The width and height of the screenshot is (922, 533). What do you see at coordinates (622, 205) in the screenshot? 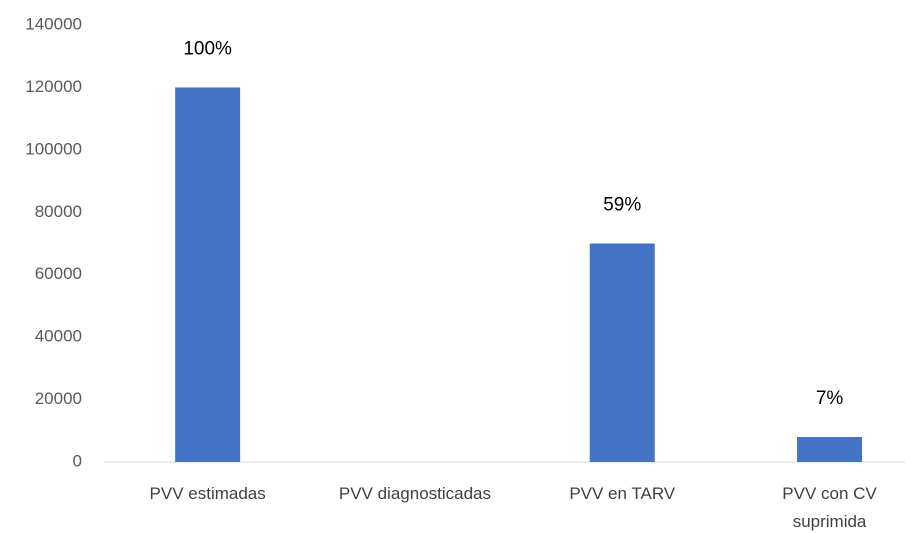
I see `data-label: 59%` at bounding box center [622, 205].